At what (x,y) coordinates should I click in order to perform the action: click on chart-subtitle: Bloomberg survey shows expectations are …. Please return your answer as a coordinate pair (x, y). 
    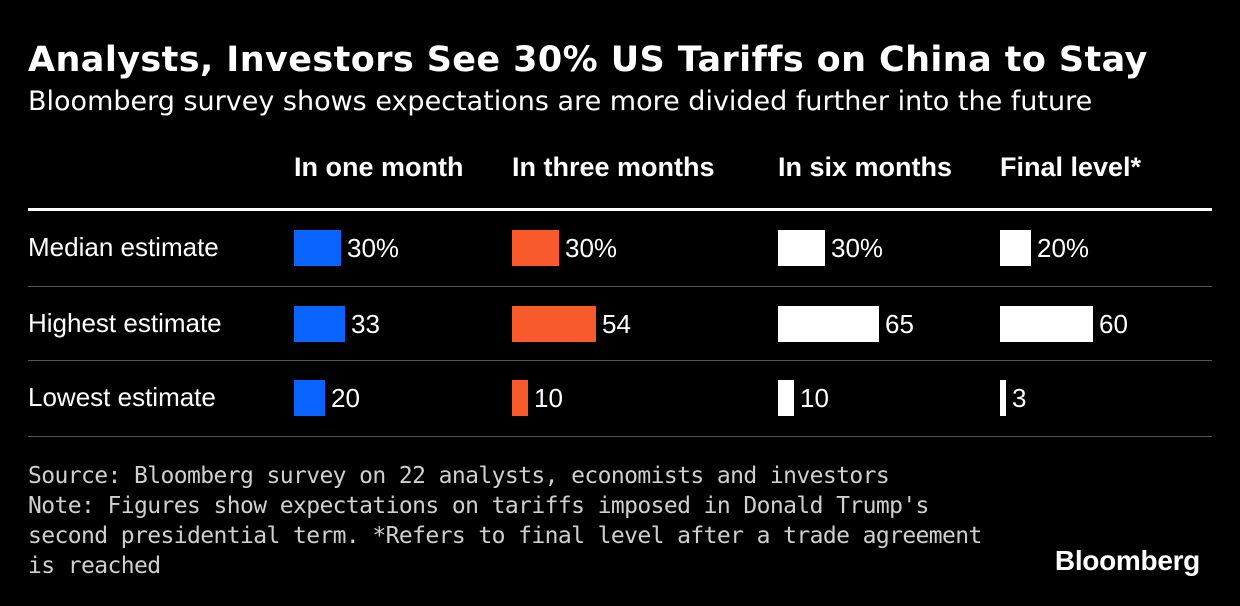
    Looking at the image, I should click on (560, 101).